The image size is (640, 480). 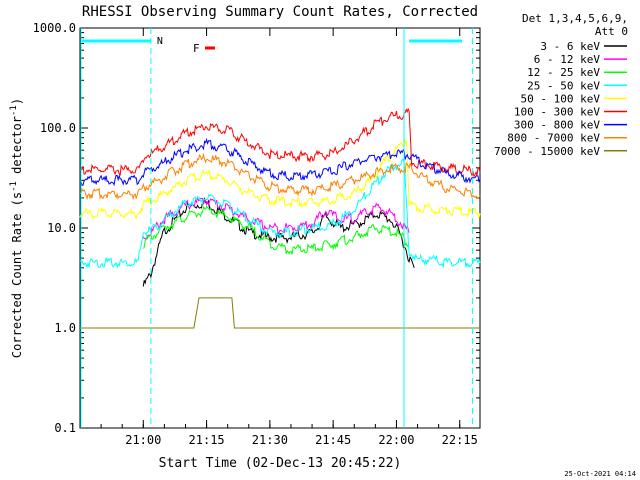 I want to click on y-axis-label-sup1: -1, so click(x=14, y=186).